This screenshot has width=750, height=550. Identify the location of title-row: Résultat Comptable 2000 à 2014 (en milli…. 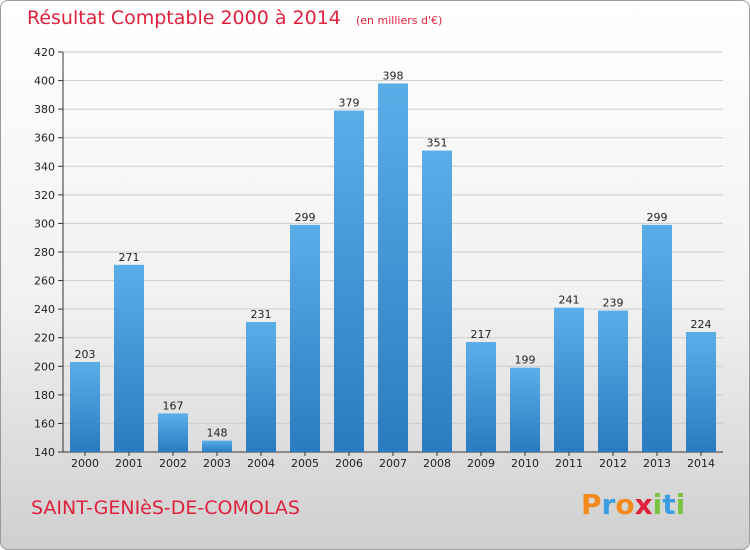
(234, 18).